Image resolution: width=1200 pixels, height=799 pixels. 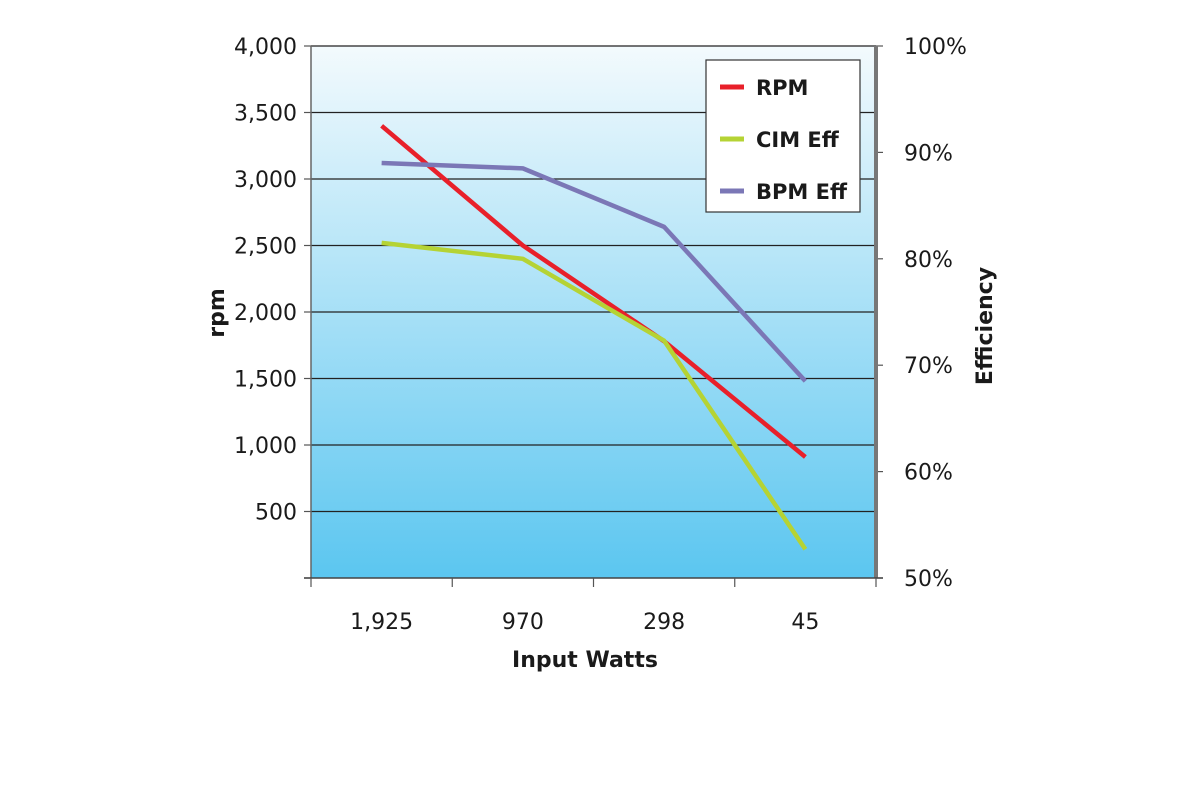 What do you see at coordinates (265, 180) in the screenshot?
I see `y-tick-label: 3,000` at bounding box center [265, 180].